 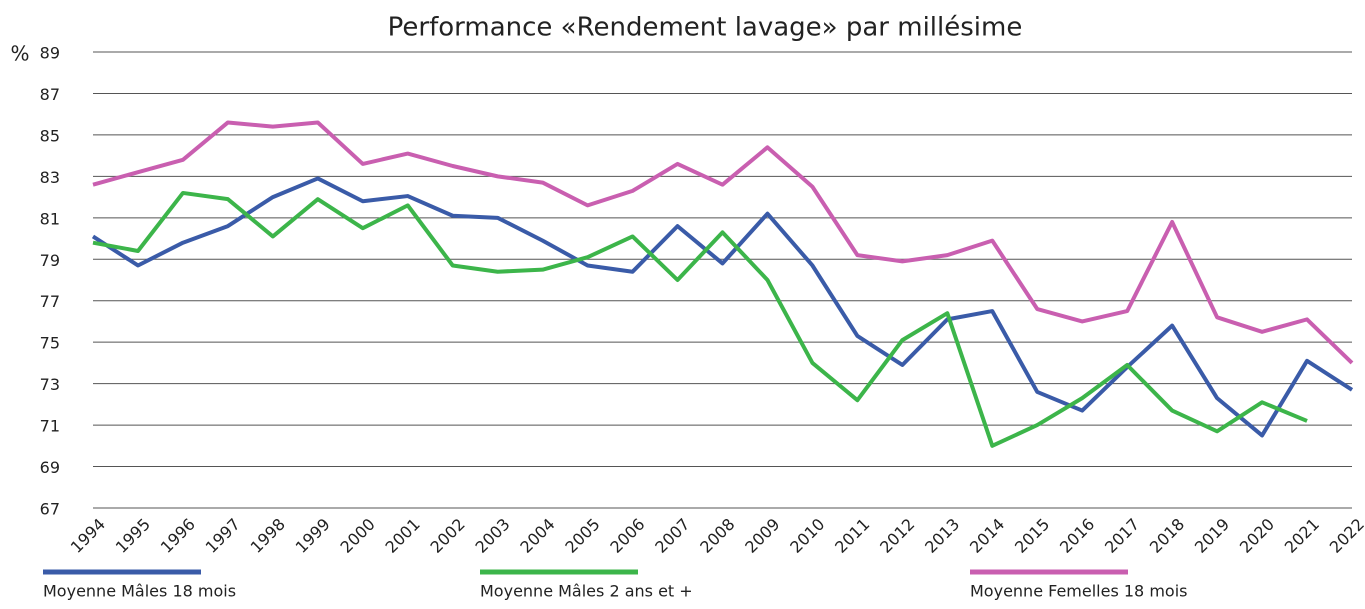 I want to click on y-tick-label: 77, so click(x=50, y=301).